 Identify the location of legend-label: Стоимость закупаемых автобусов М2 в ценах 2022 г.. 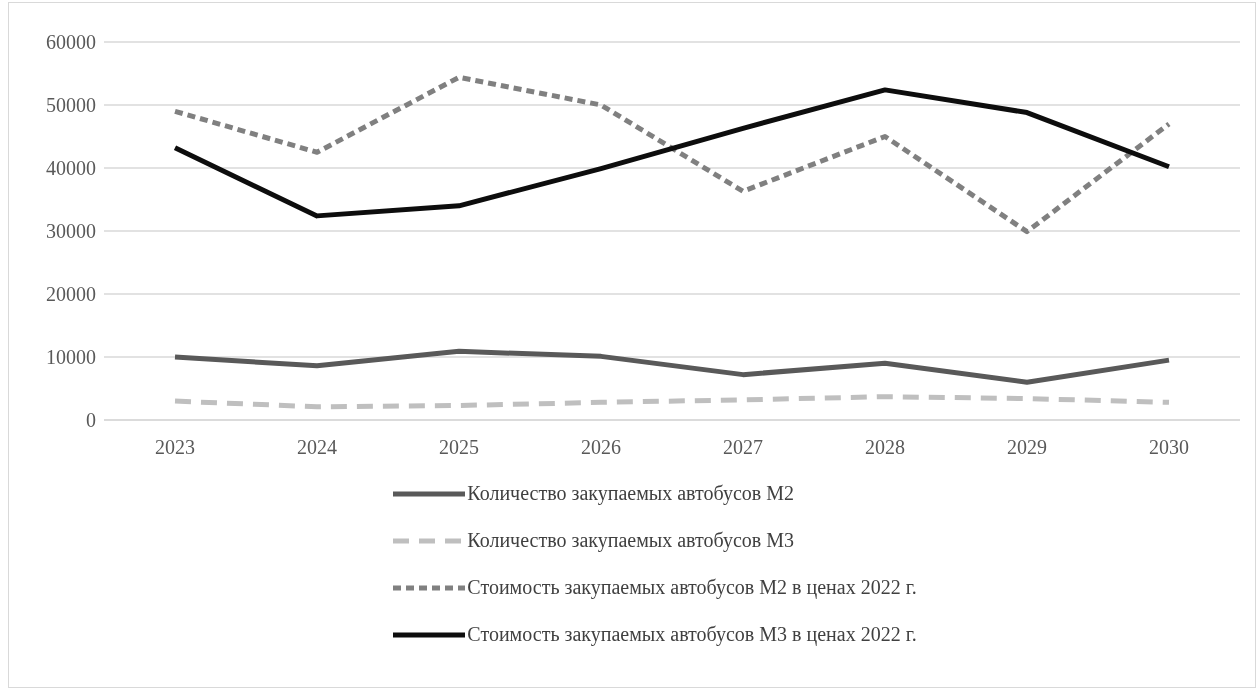
(692, 587).